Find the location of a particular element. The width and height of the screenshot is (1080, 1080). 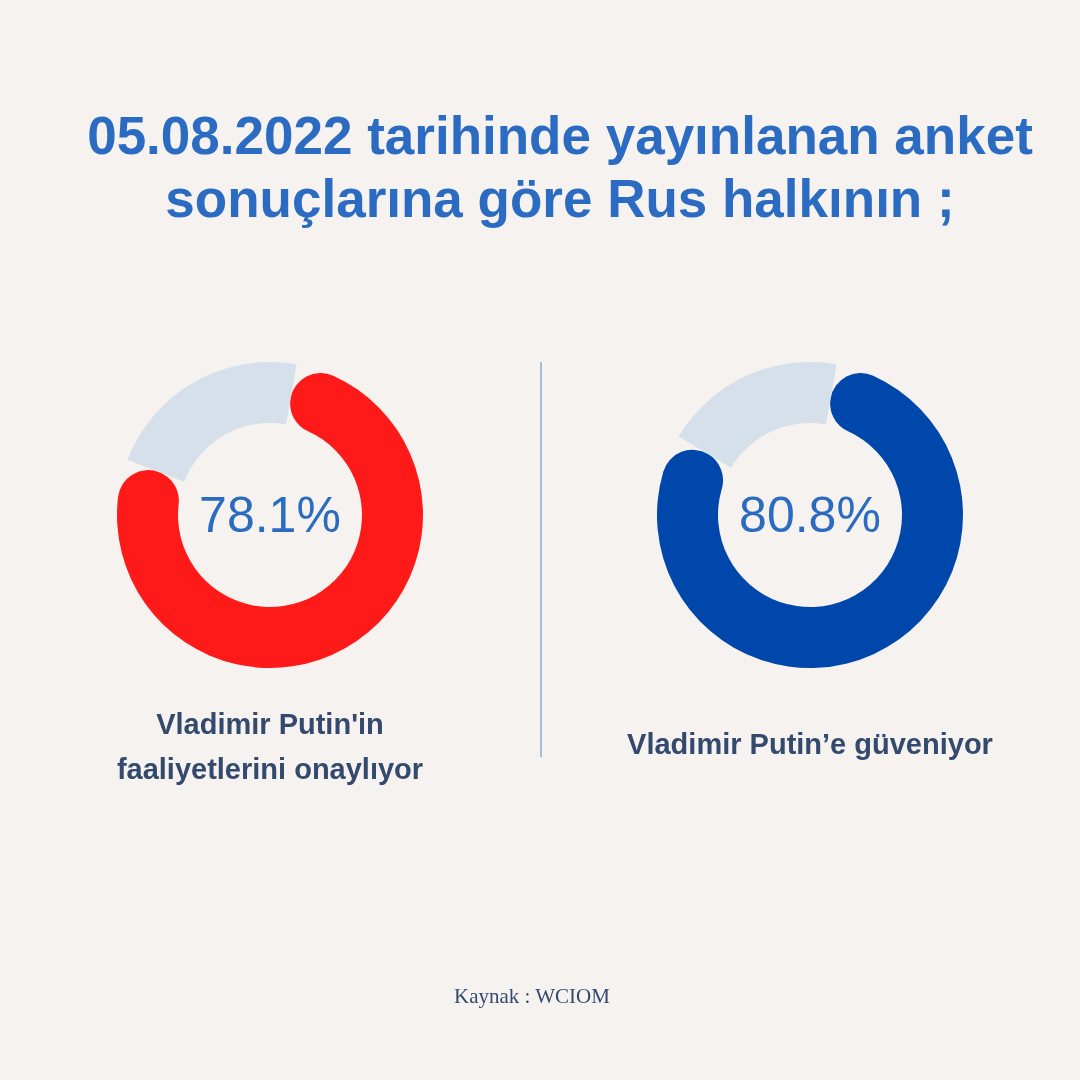

text: Vladimir Putin'in faaliyetlerini onaylıyor is located at coordinates (270, 747).